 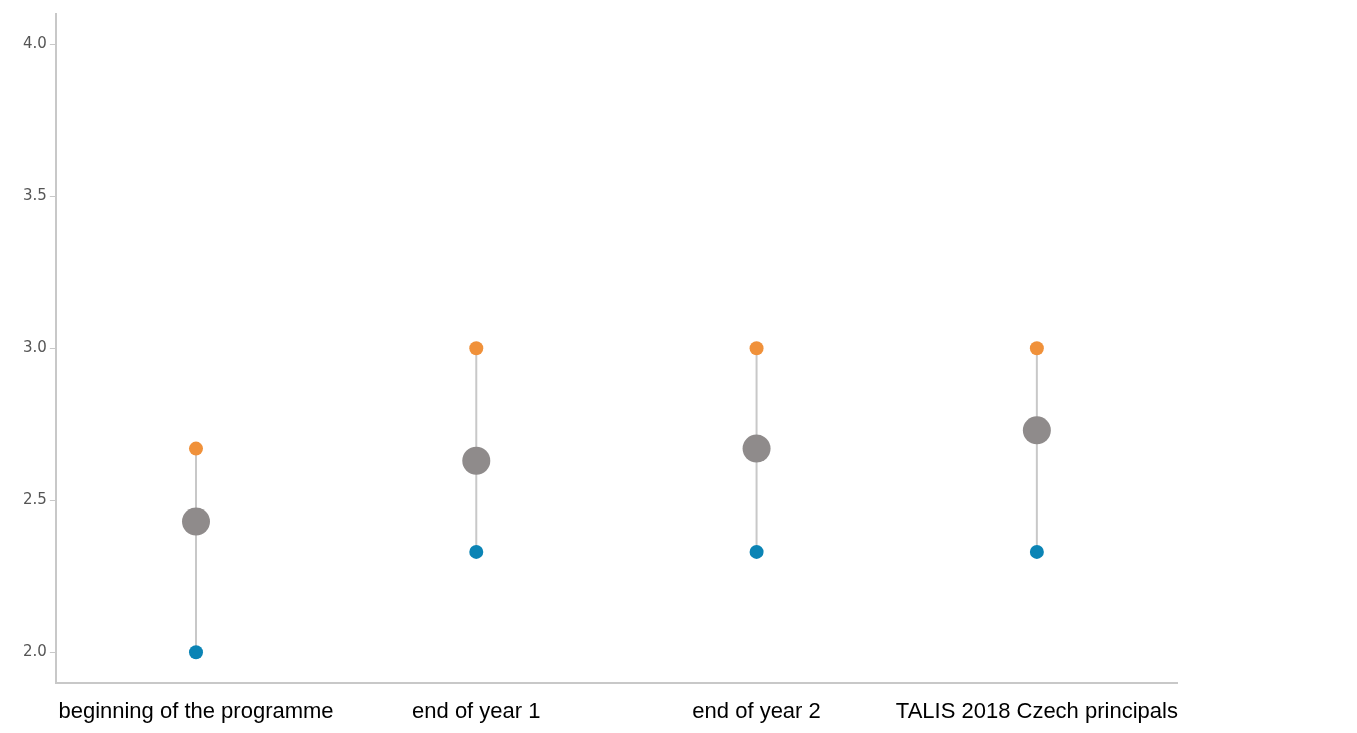 What do you see at coordinates (1036, 710) in the screenshot?
I see `x-tick-label: TALIS 2018 Czech principals` at bounding box center [1036, 710].